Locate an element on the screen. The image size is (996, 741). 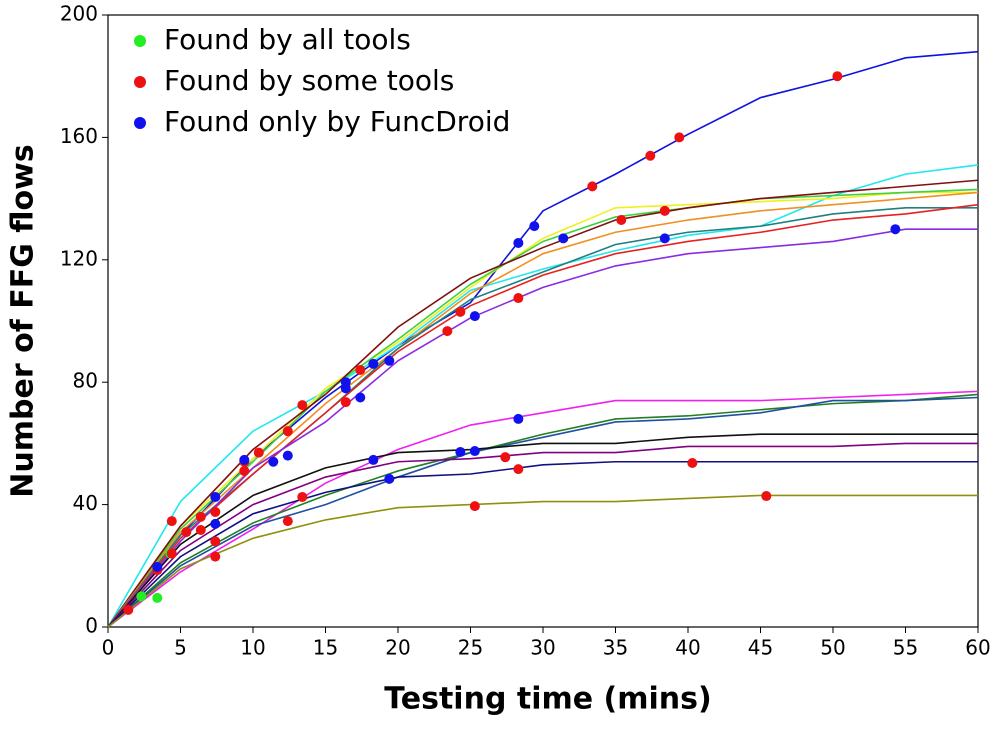
x-tick-label: 55 is located at coordinates (905, 648).